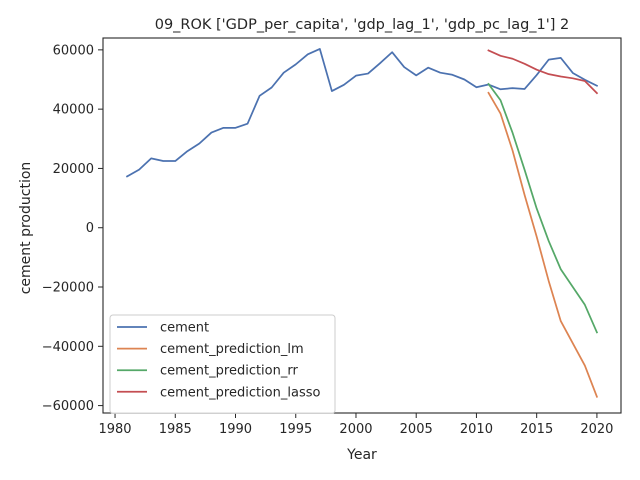  What do you see at coordinates (68, 406) in the screenshot?
I see `y-tick-label: −60000` at bounding box center [68, 406].